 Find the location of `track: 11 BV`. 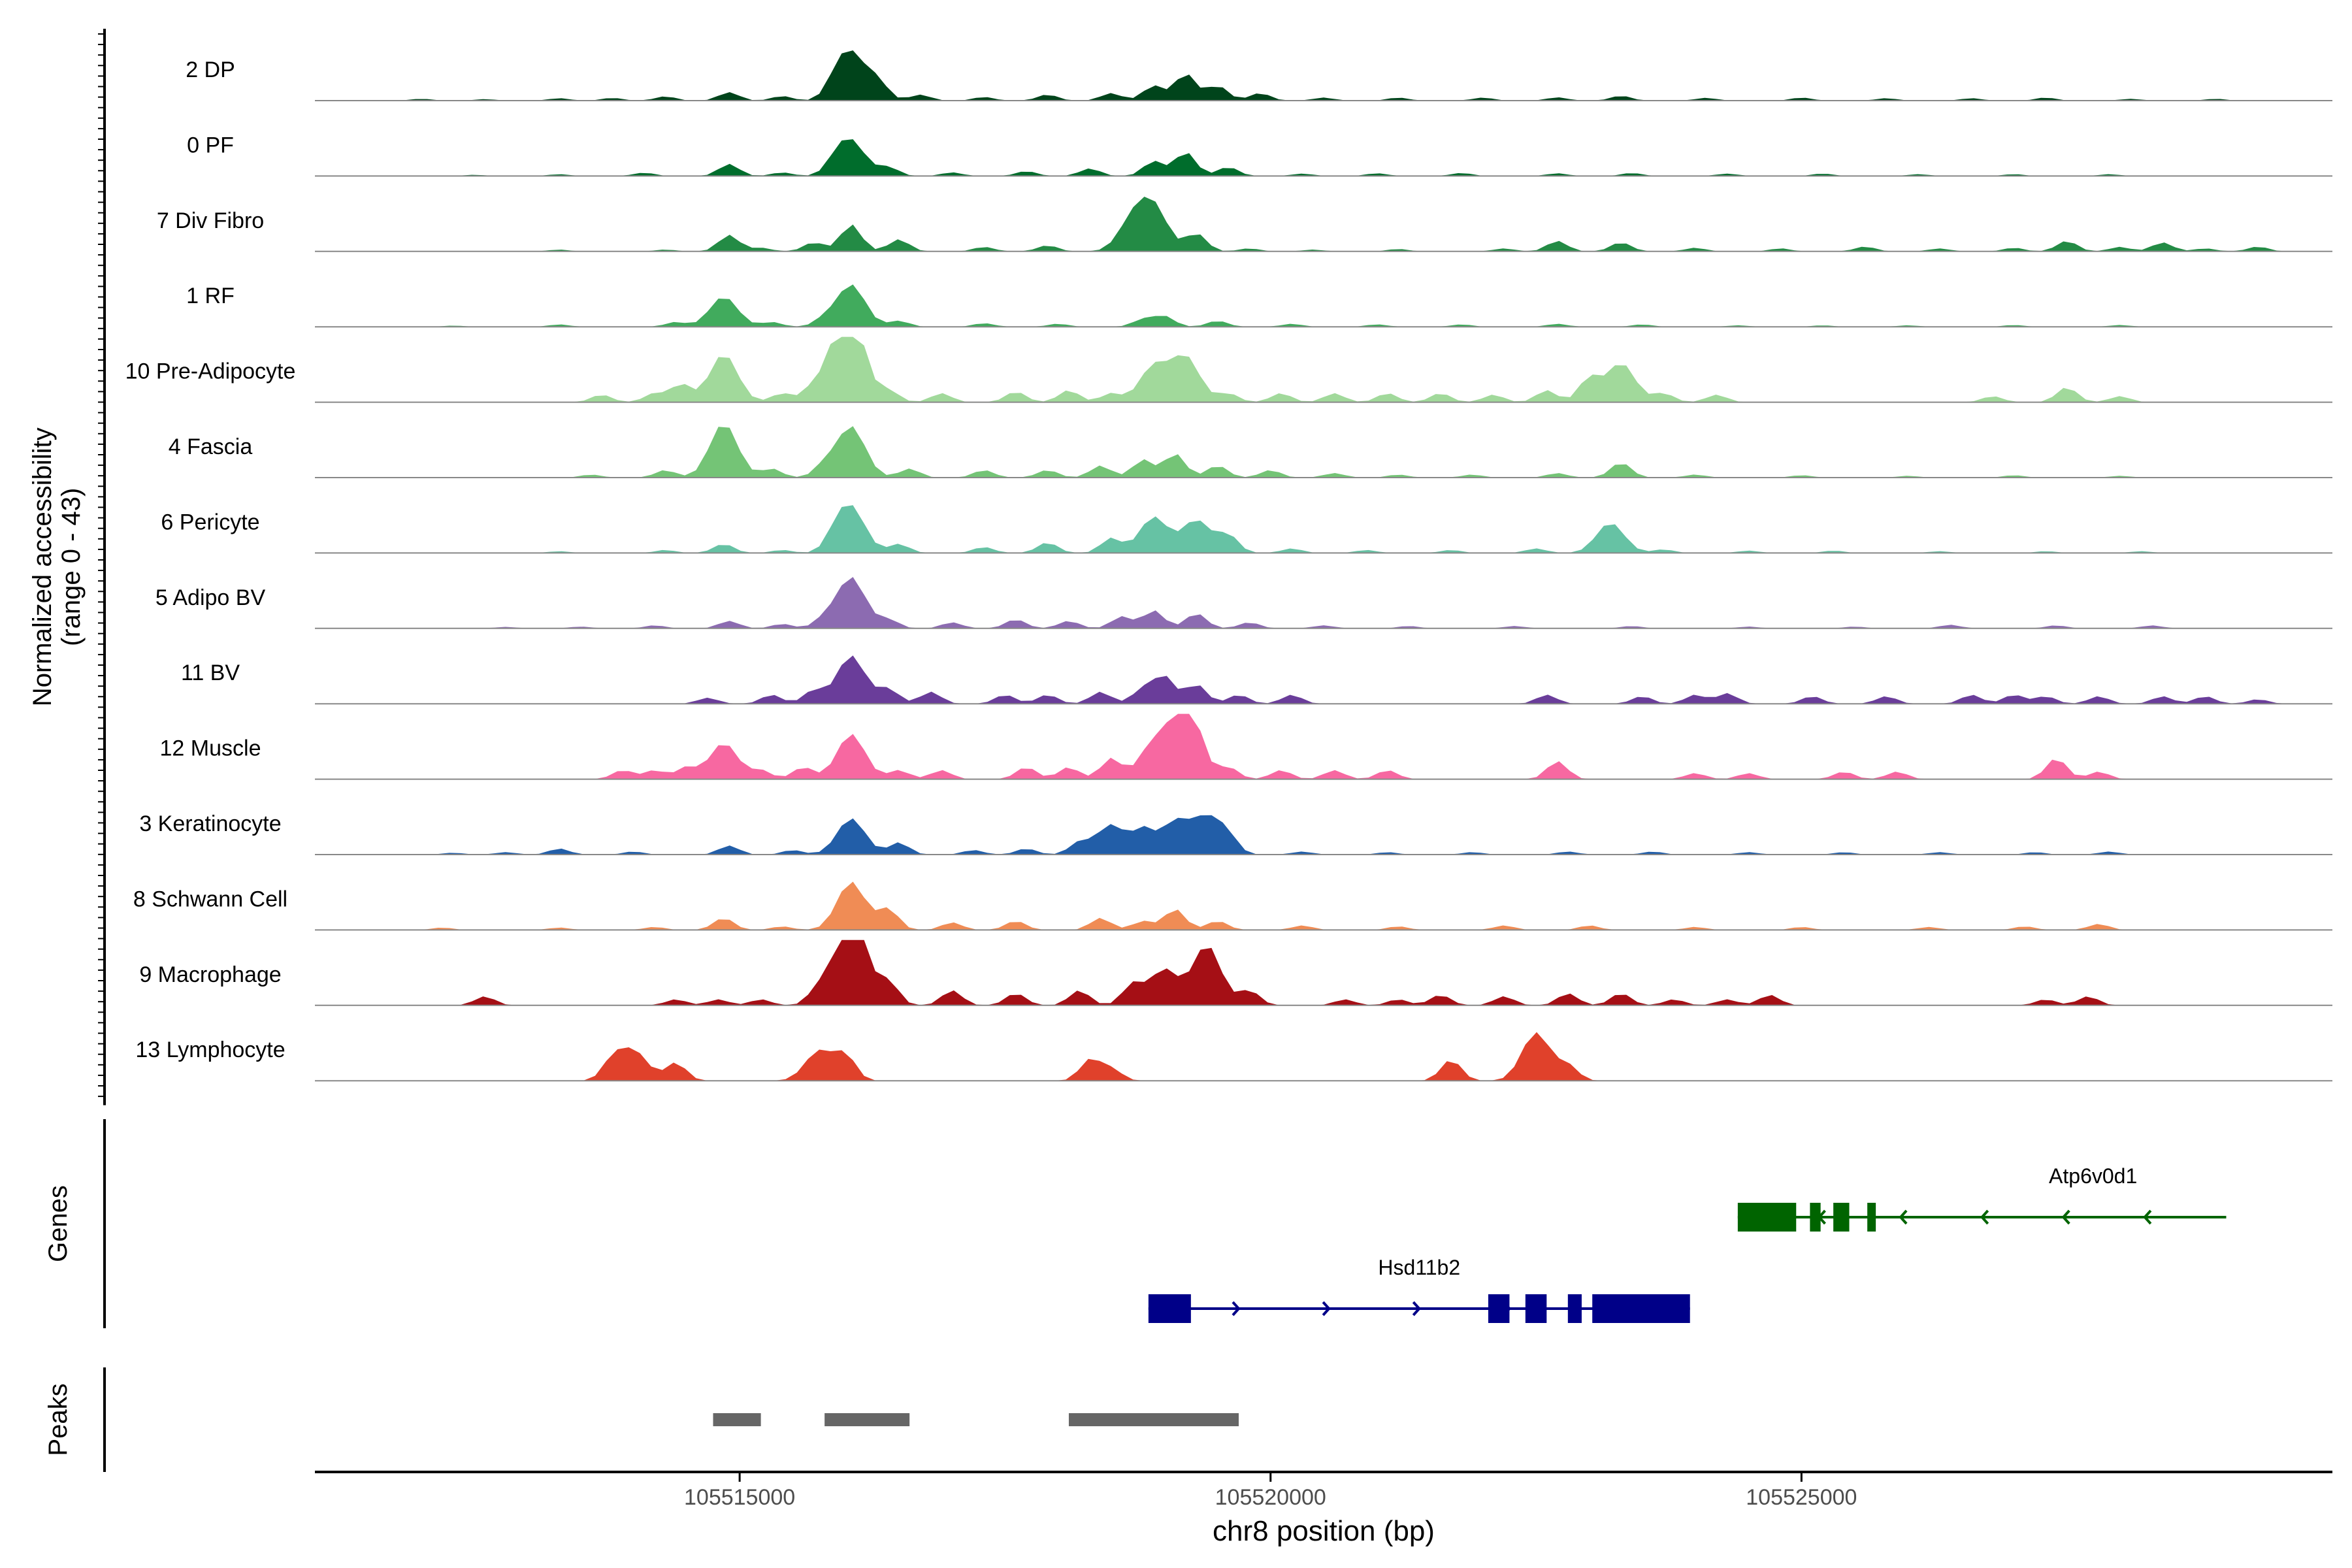

track: 11 BV is located at coordinates (1256, 680).